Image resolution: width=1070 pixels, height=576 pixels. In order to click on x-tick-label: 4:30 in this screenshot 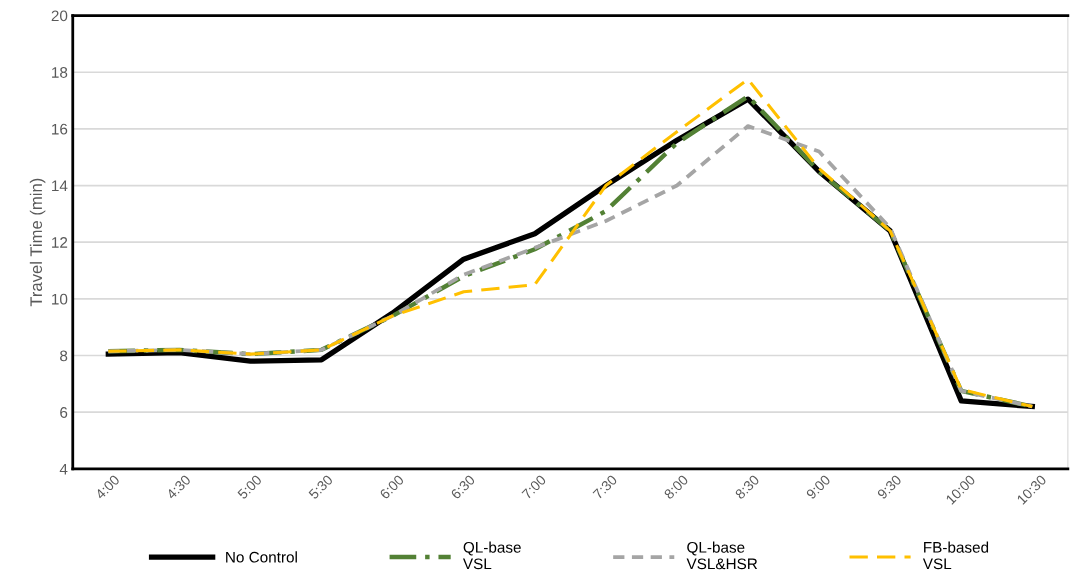, I will do `click(178, 487)`.